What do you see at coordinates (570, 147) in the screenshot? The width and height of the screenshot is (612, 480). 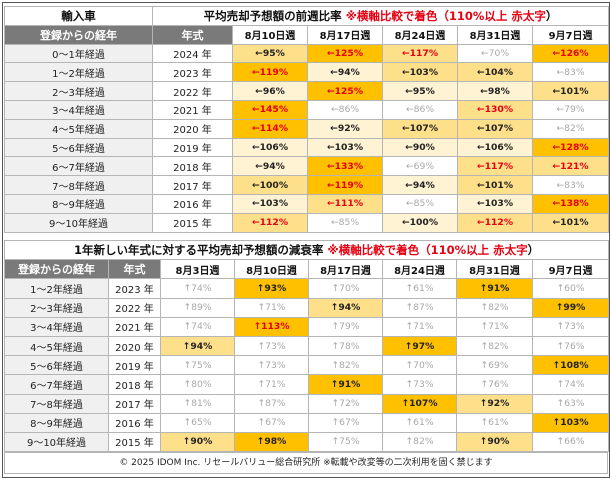 I see `value-cell: ←128%` at bounding box center [570, 147].